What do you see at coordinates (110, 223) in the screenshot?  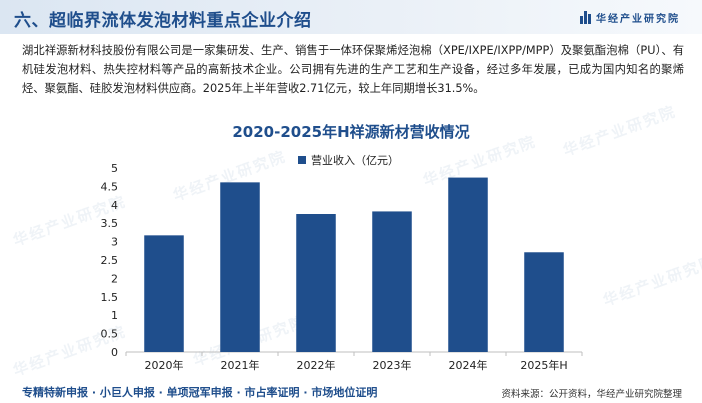 I see `y-tick-label: 3.5` at bounding box center [110, 223].